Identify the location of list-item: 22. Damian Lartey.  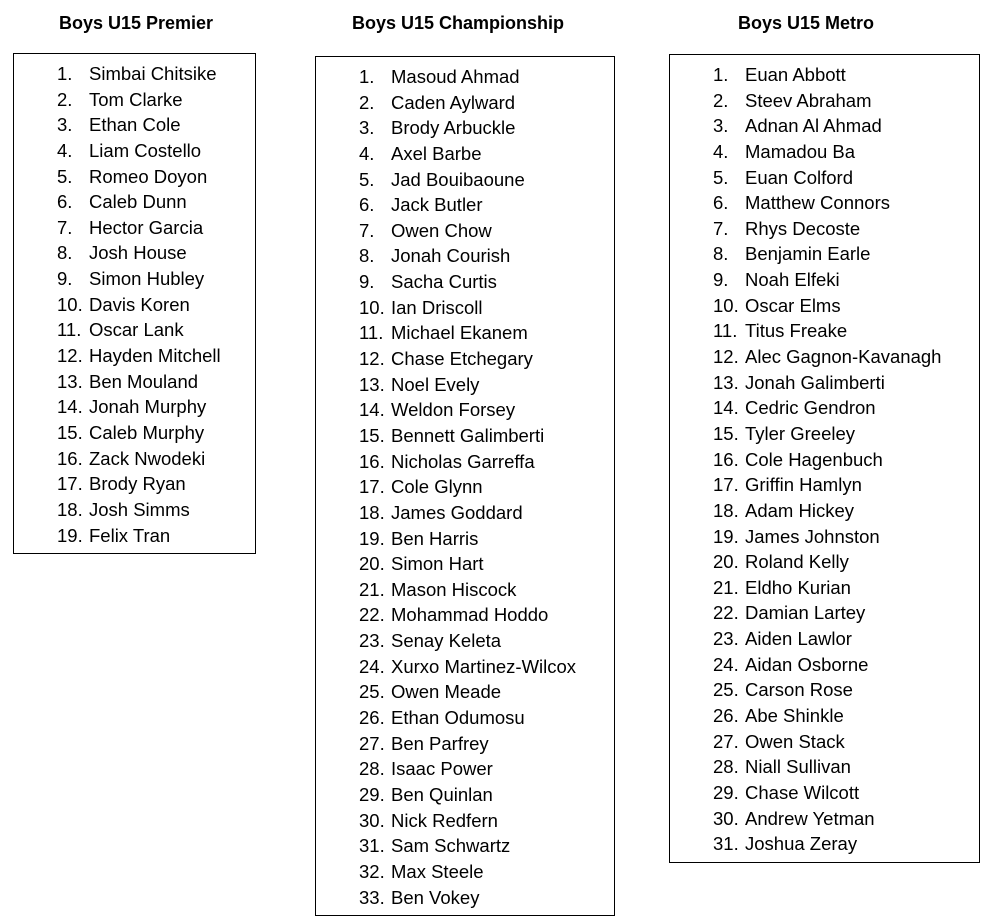
(824, 613).